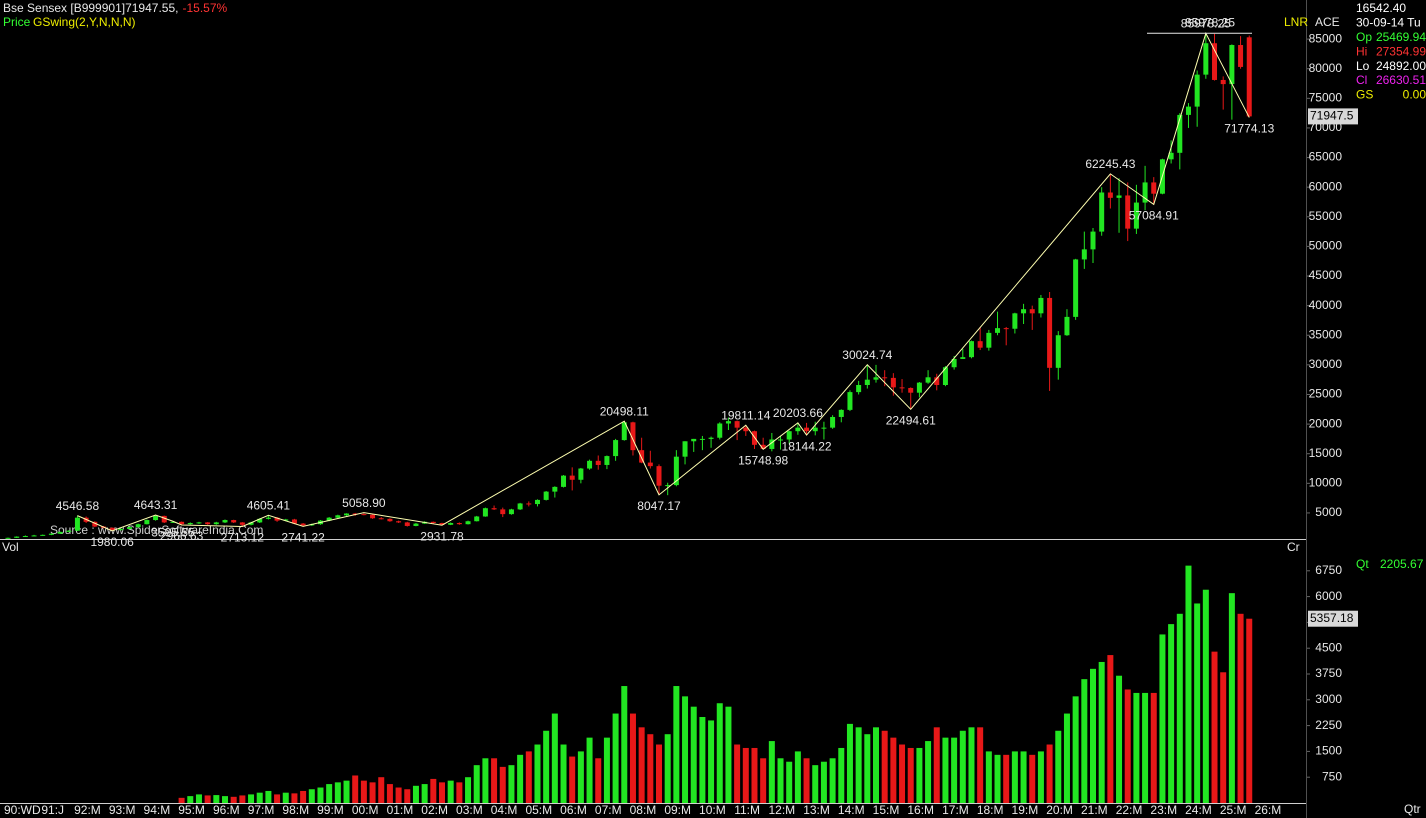  Describe the element at coordinates (1326, 394) in the screenshot. I see `y-tick-label: 25000` at that location.